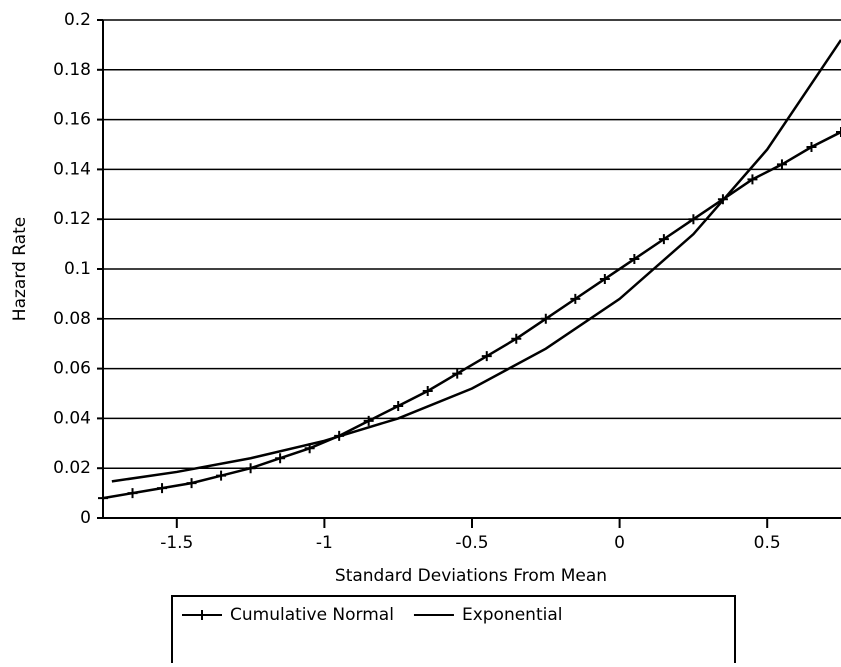 This screenshot has width=841, height=667. Describe the element at coordinates (471, 543) in the screenshot. I see `x-tick-label: -0.5` at that location.